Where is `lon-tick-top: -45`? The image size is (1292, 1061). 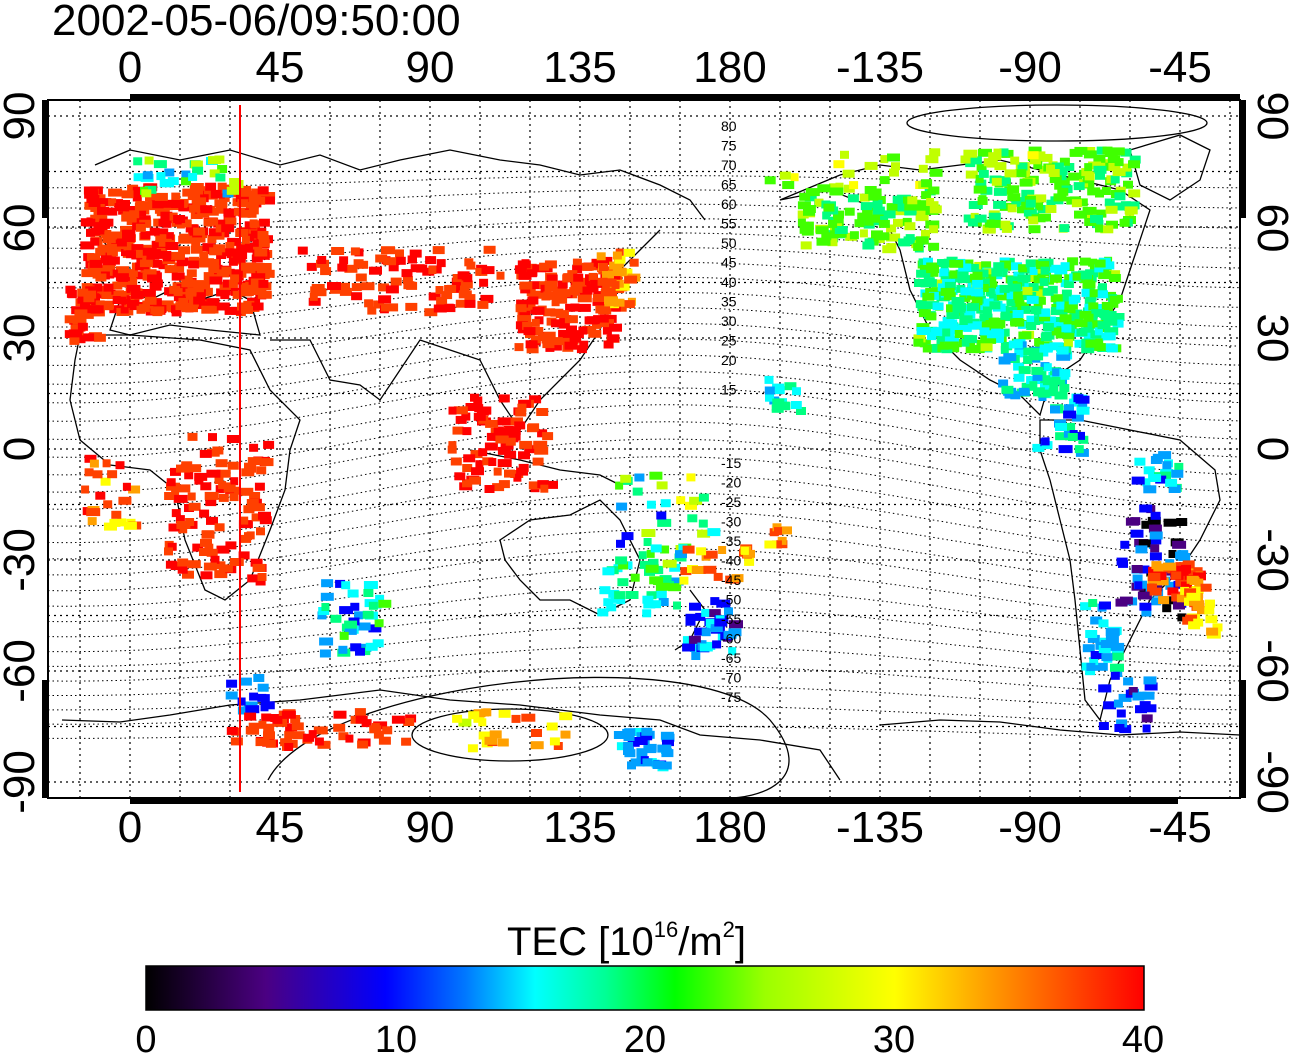
lon-tick-top: -45 is located at coordinates (1180, 67).